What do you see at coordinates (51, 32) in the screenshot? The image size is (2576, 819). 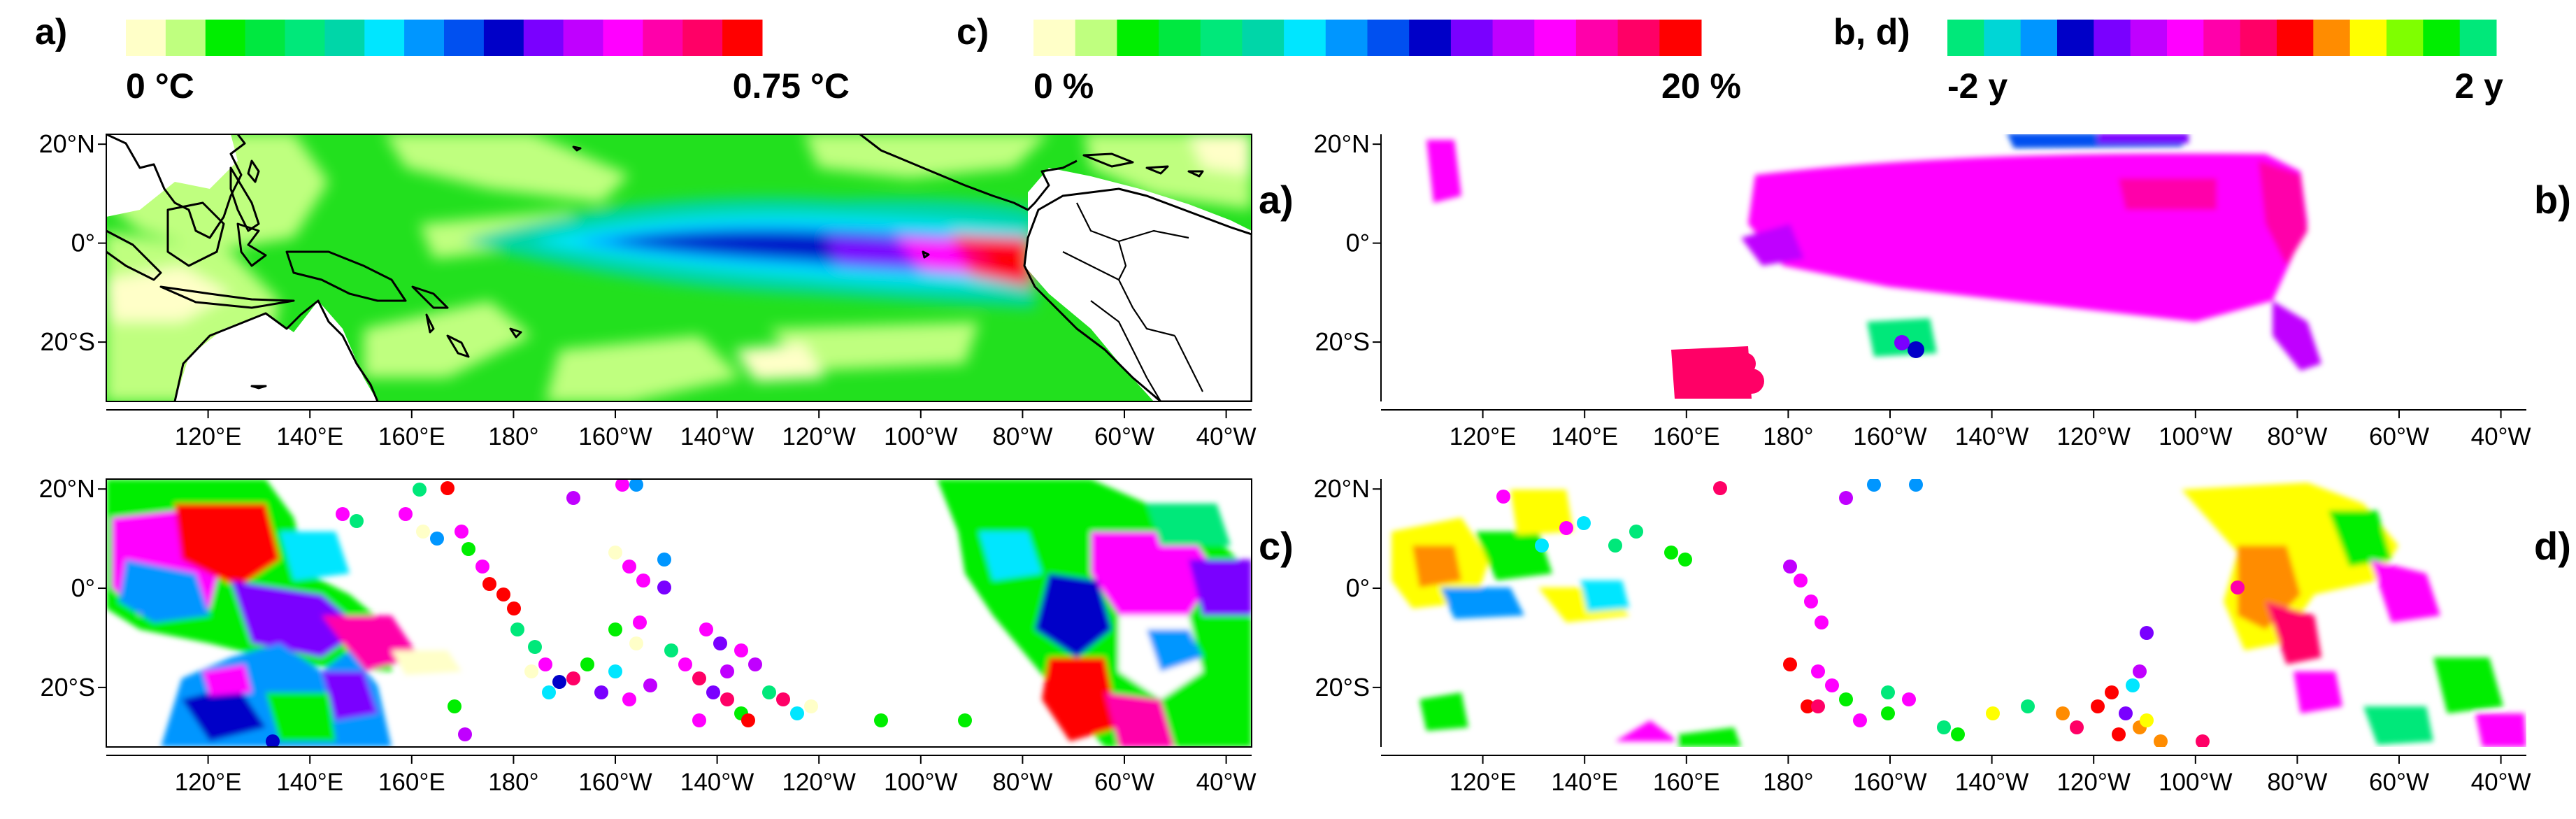 I see `colorbar-a-label: a)` at bounding box center [51, 32].